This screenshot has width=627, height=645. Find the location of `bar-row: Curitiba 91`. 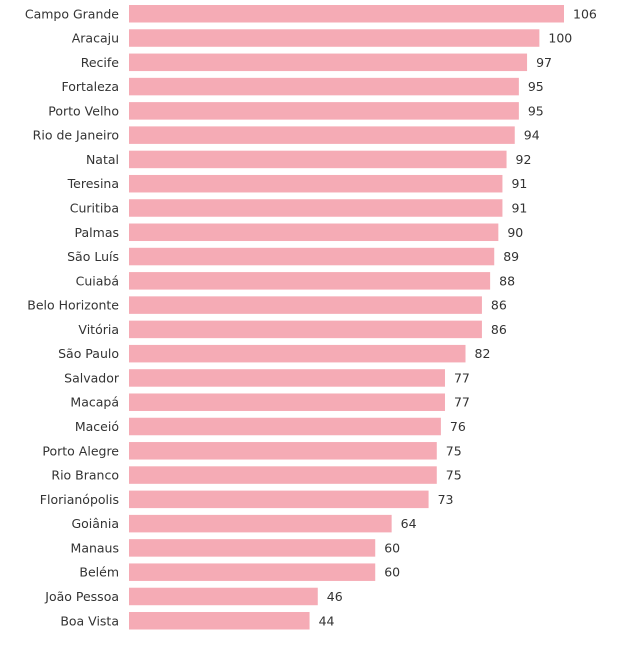

bar-row: Curitiba 91 is located at coordinates (298, 208).